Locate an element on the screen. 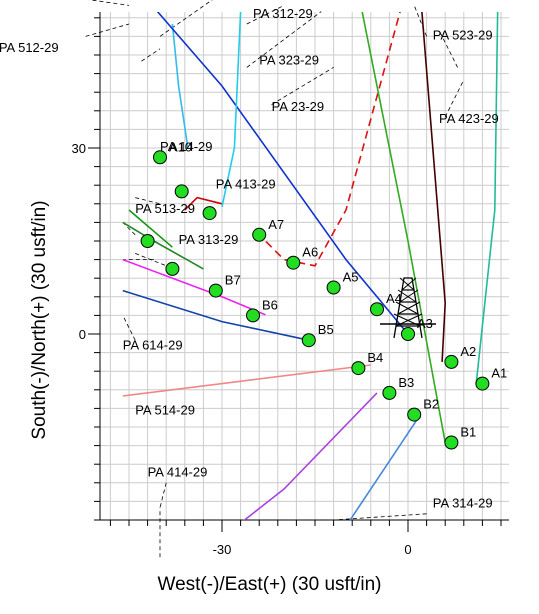  lease-label: PA 512-29 is located at coordinates (29, 47).